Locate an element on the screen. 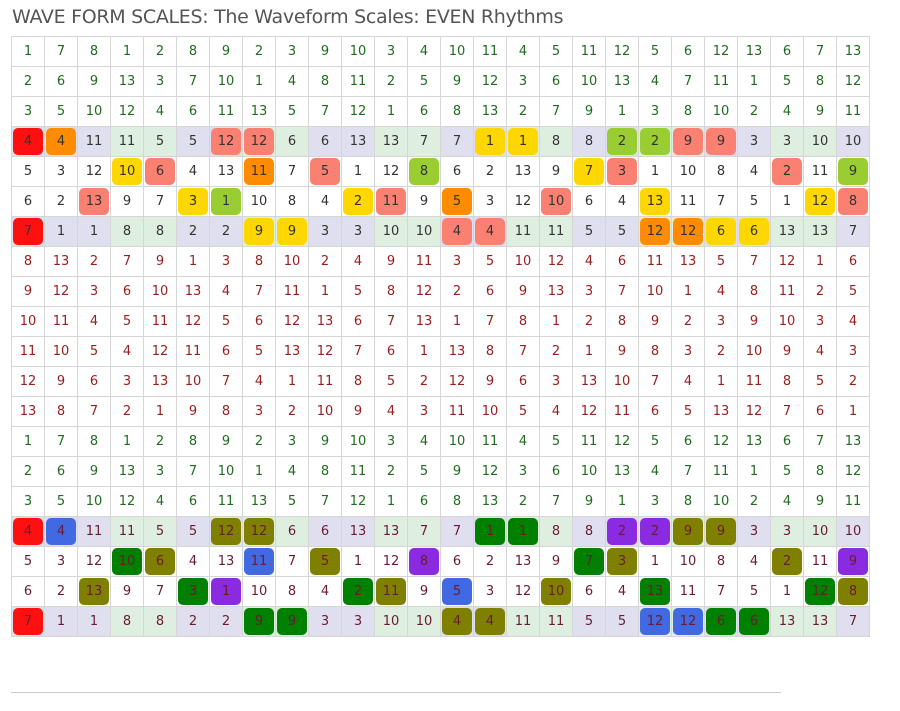 The width and height of the screenshot is (900, 711). grid-row: 7 1 1 8 8 2 2 9 9 3 3 10 10 4 4 11 11 5 5 12 12 6 6 13 13 7 is located at coordinates (440, 621).